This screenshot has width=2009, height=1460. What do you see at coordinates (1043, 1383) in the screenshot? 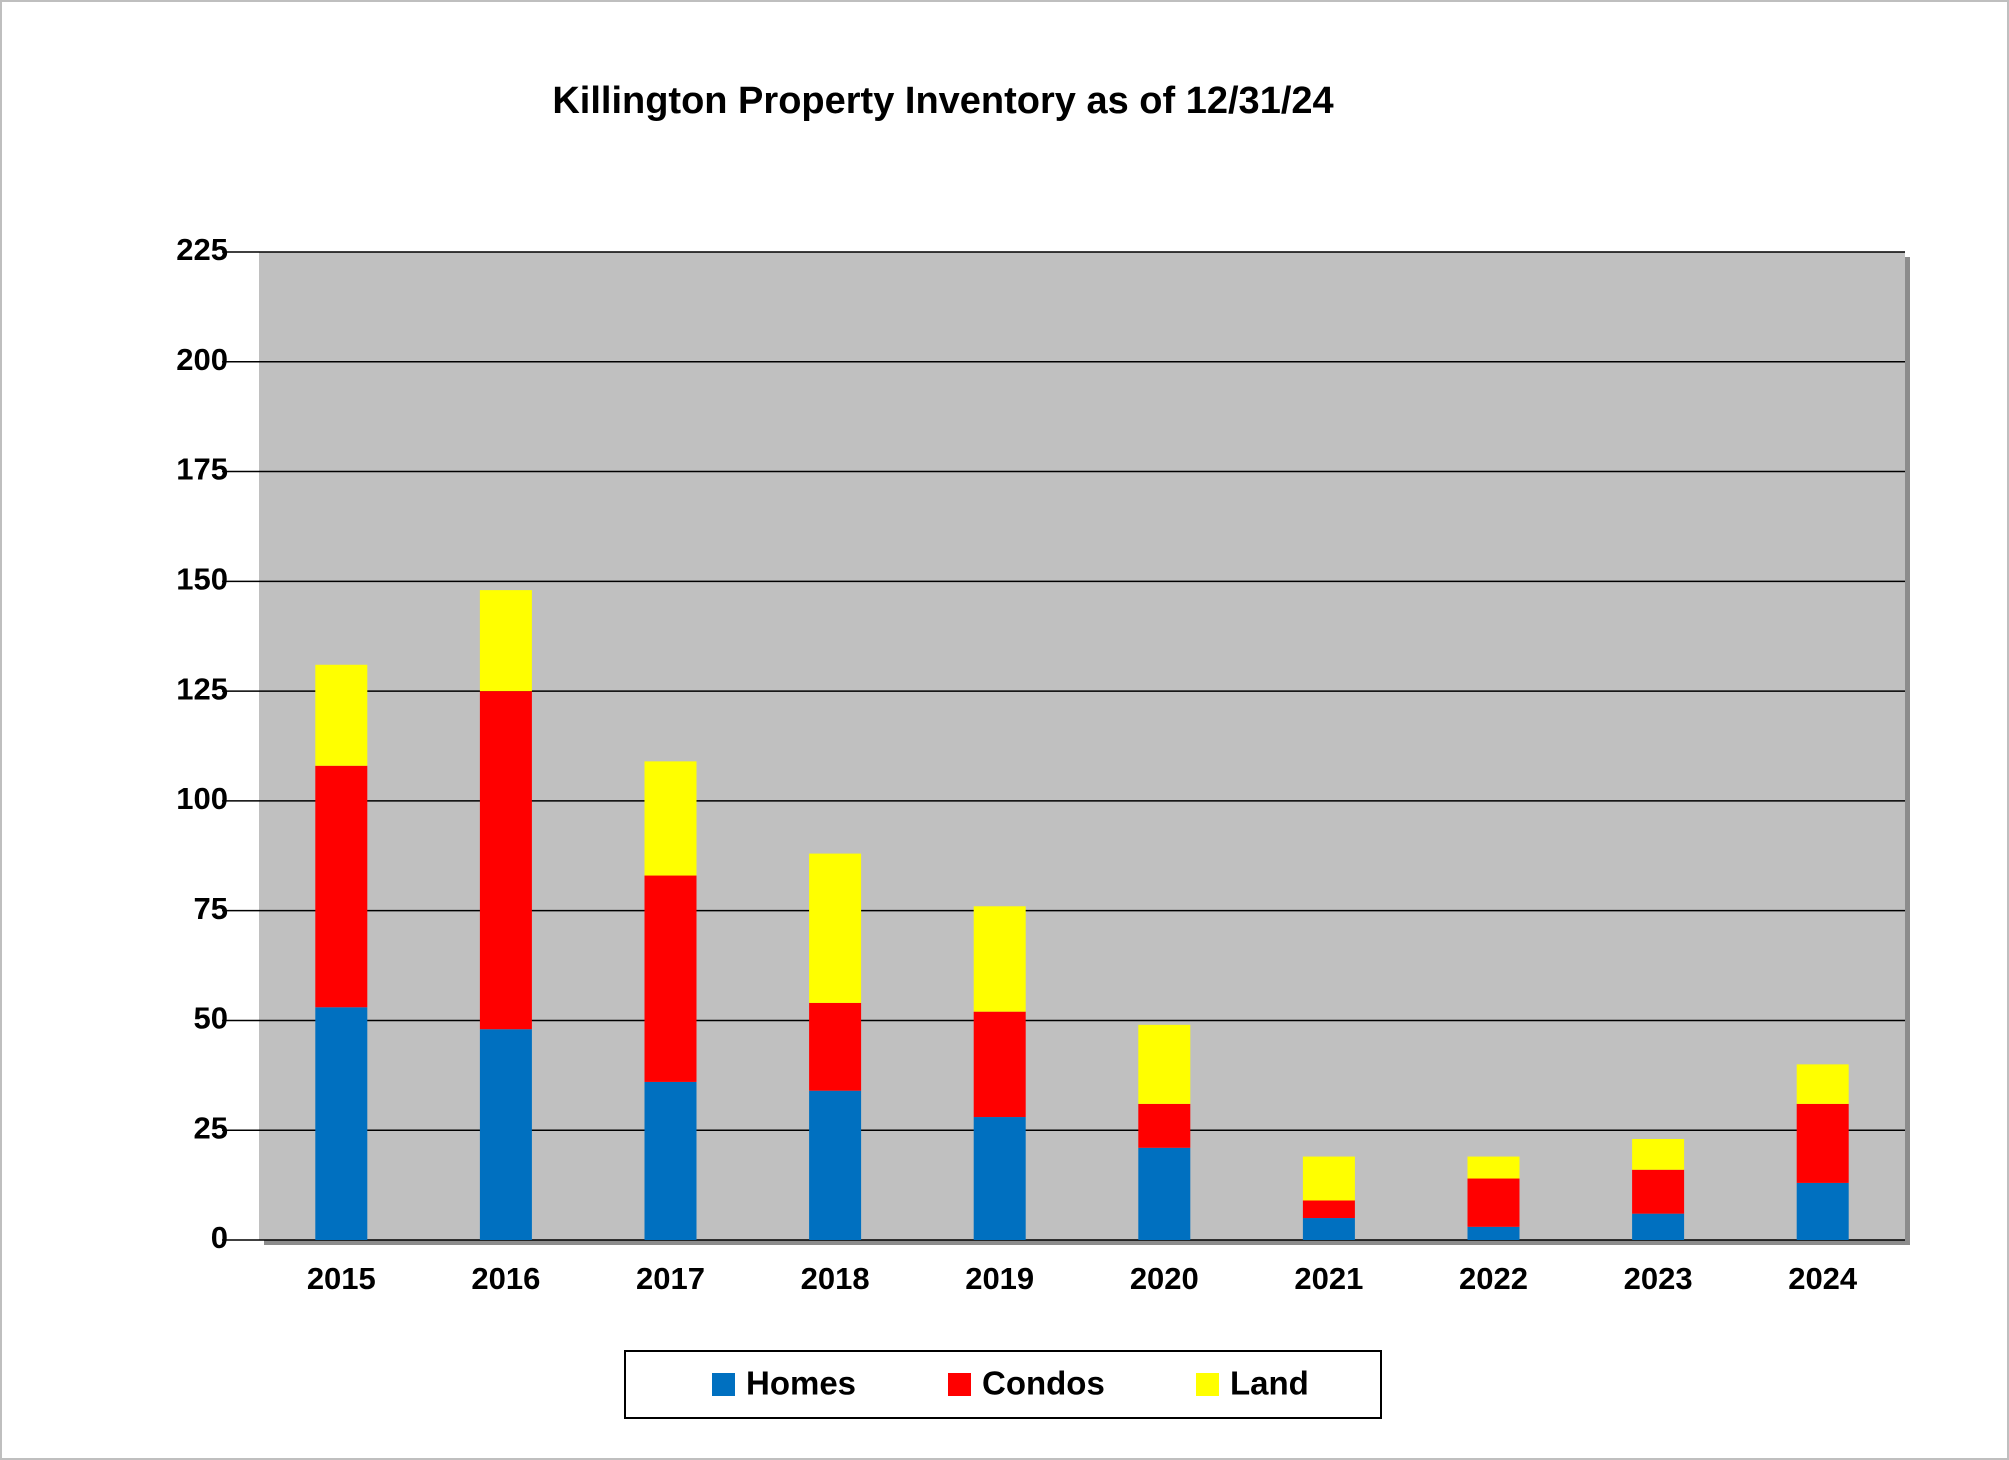
I see `legend-label: Condos` at bounding box center [1043, 1383].